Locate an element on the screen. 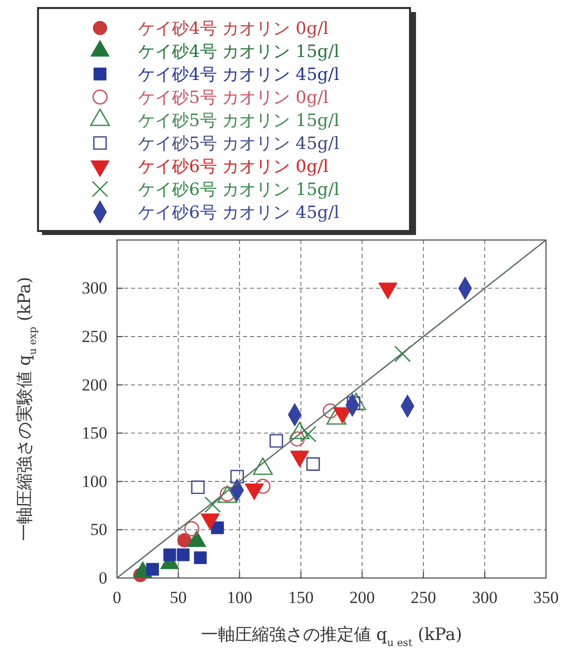 The image size is (567, 653). x-tick-label: 300 is located at coordinates (485, 598).